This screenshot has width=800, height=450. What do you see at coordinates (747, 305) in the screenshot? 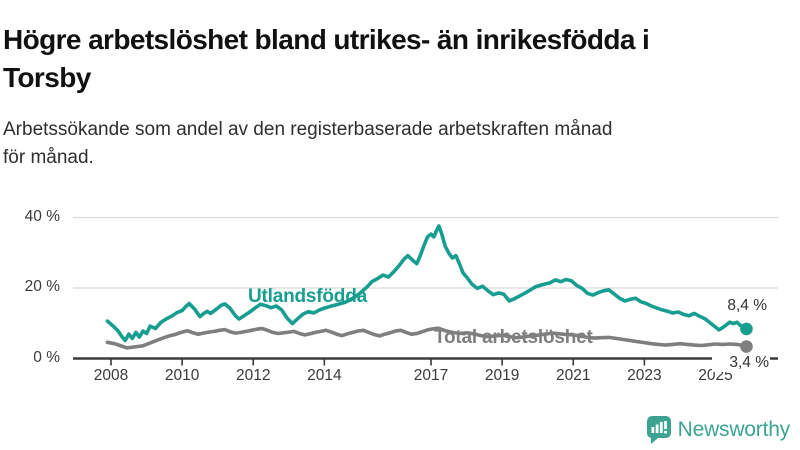
I see `end-value-label-utlandsfodda: 8,4 %` at bounding box center [747, 305].